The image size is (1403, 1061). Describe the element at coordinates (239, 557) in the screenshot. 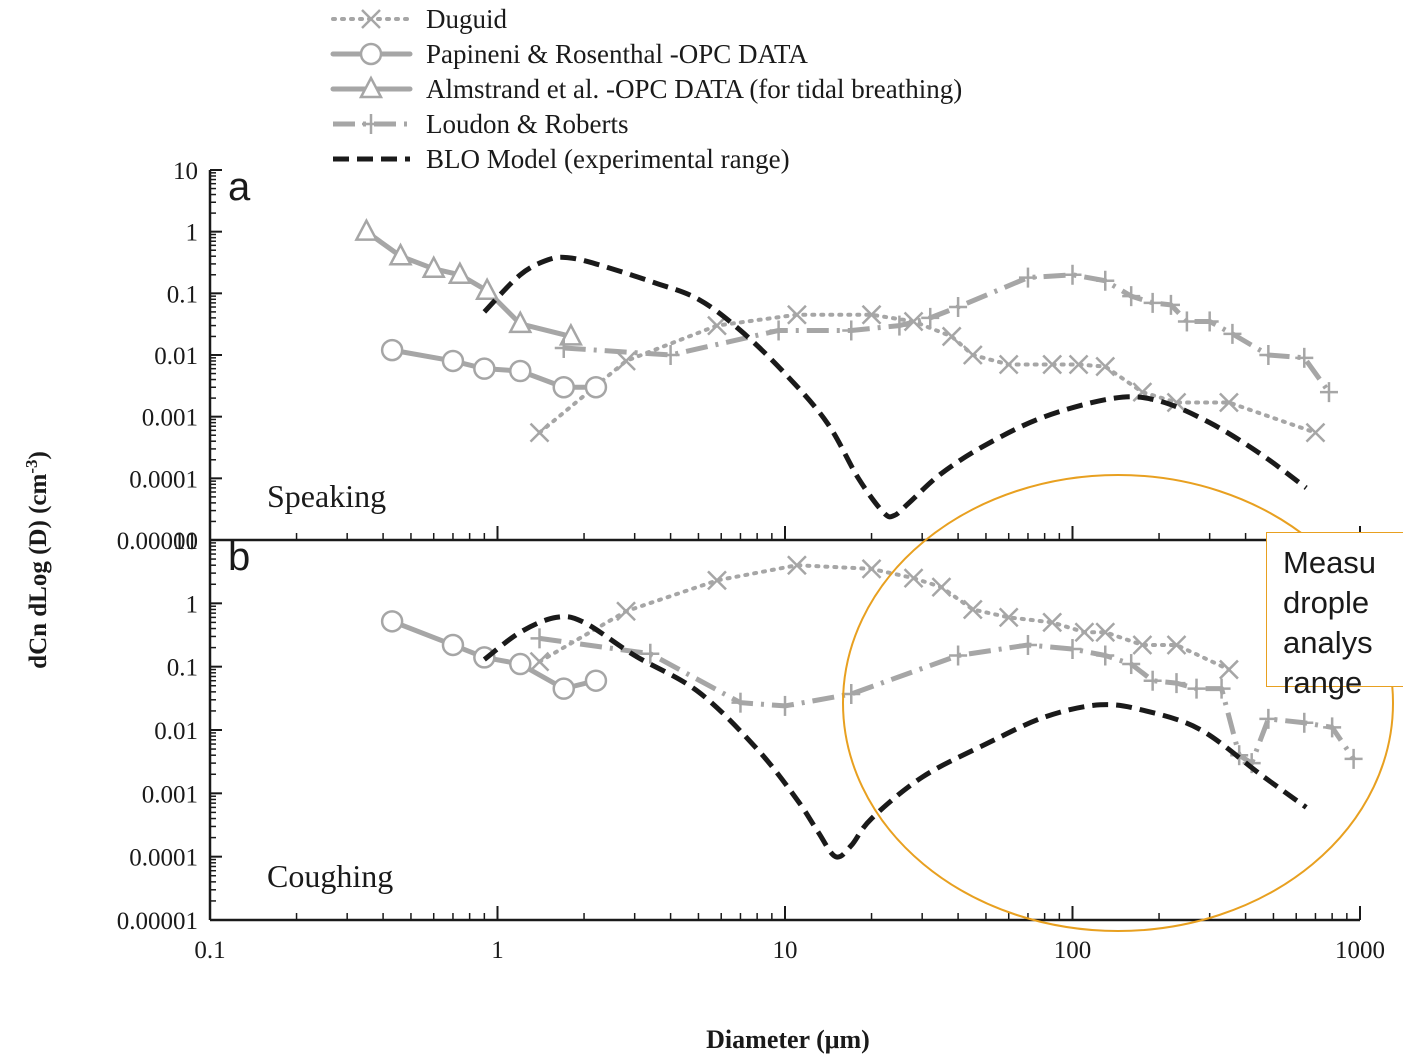

I see `panel-label: b` at that location.